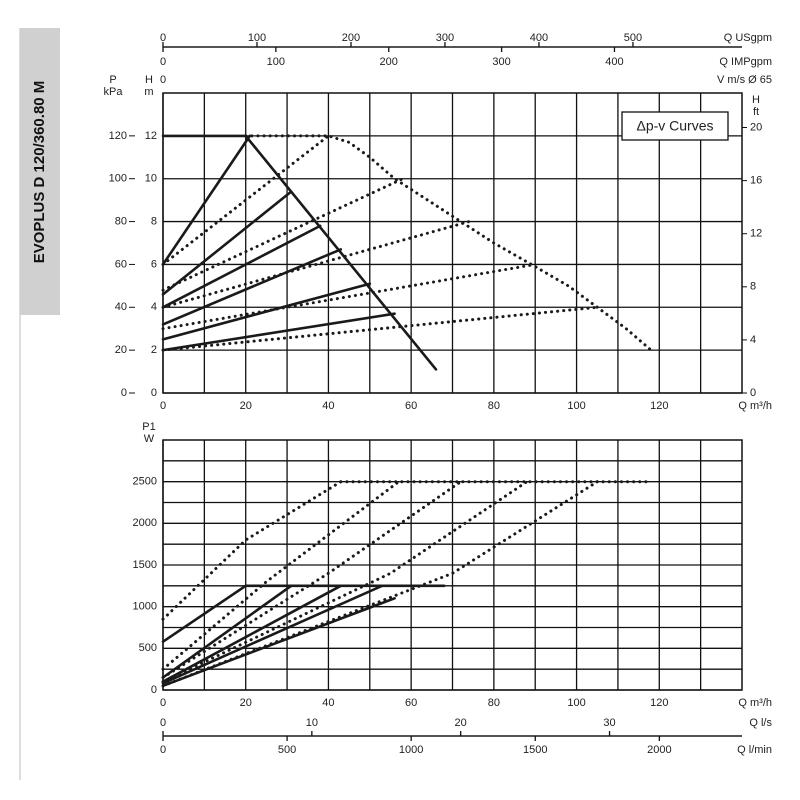 This screenshot has width=800, height=800. I want to click on y2-tick-label: 12, so click(756, 234).